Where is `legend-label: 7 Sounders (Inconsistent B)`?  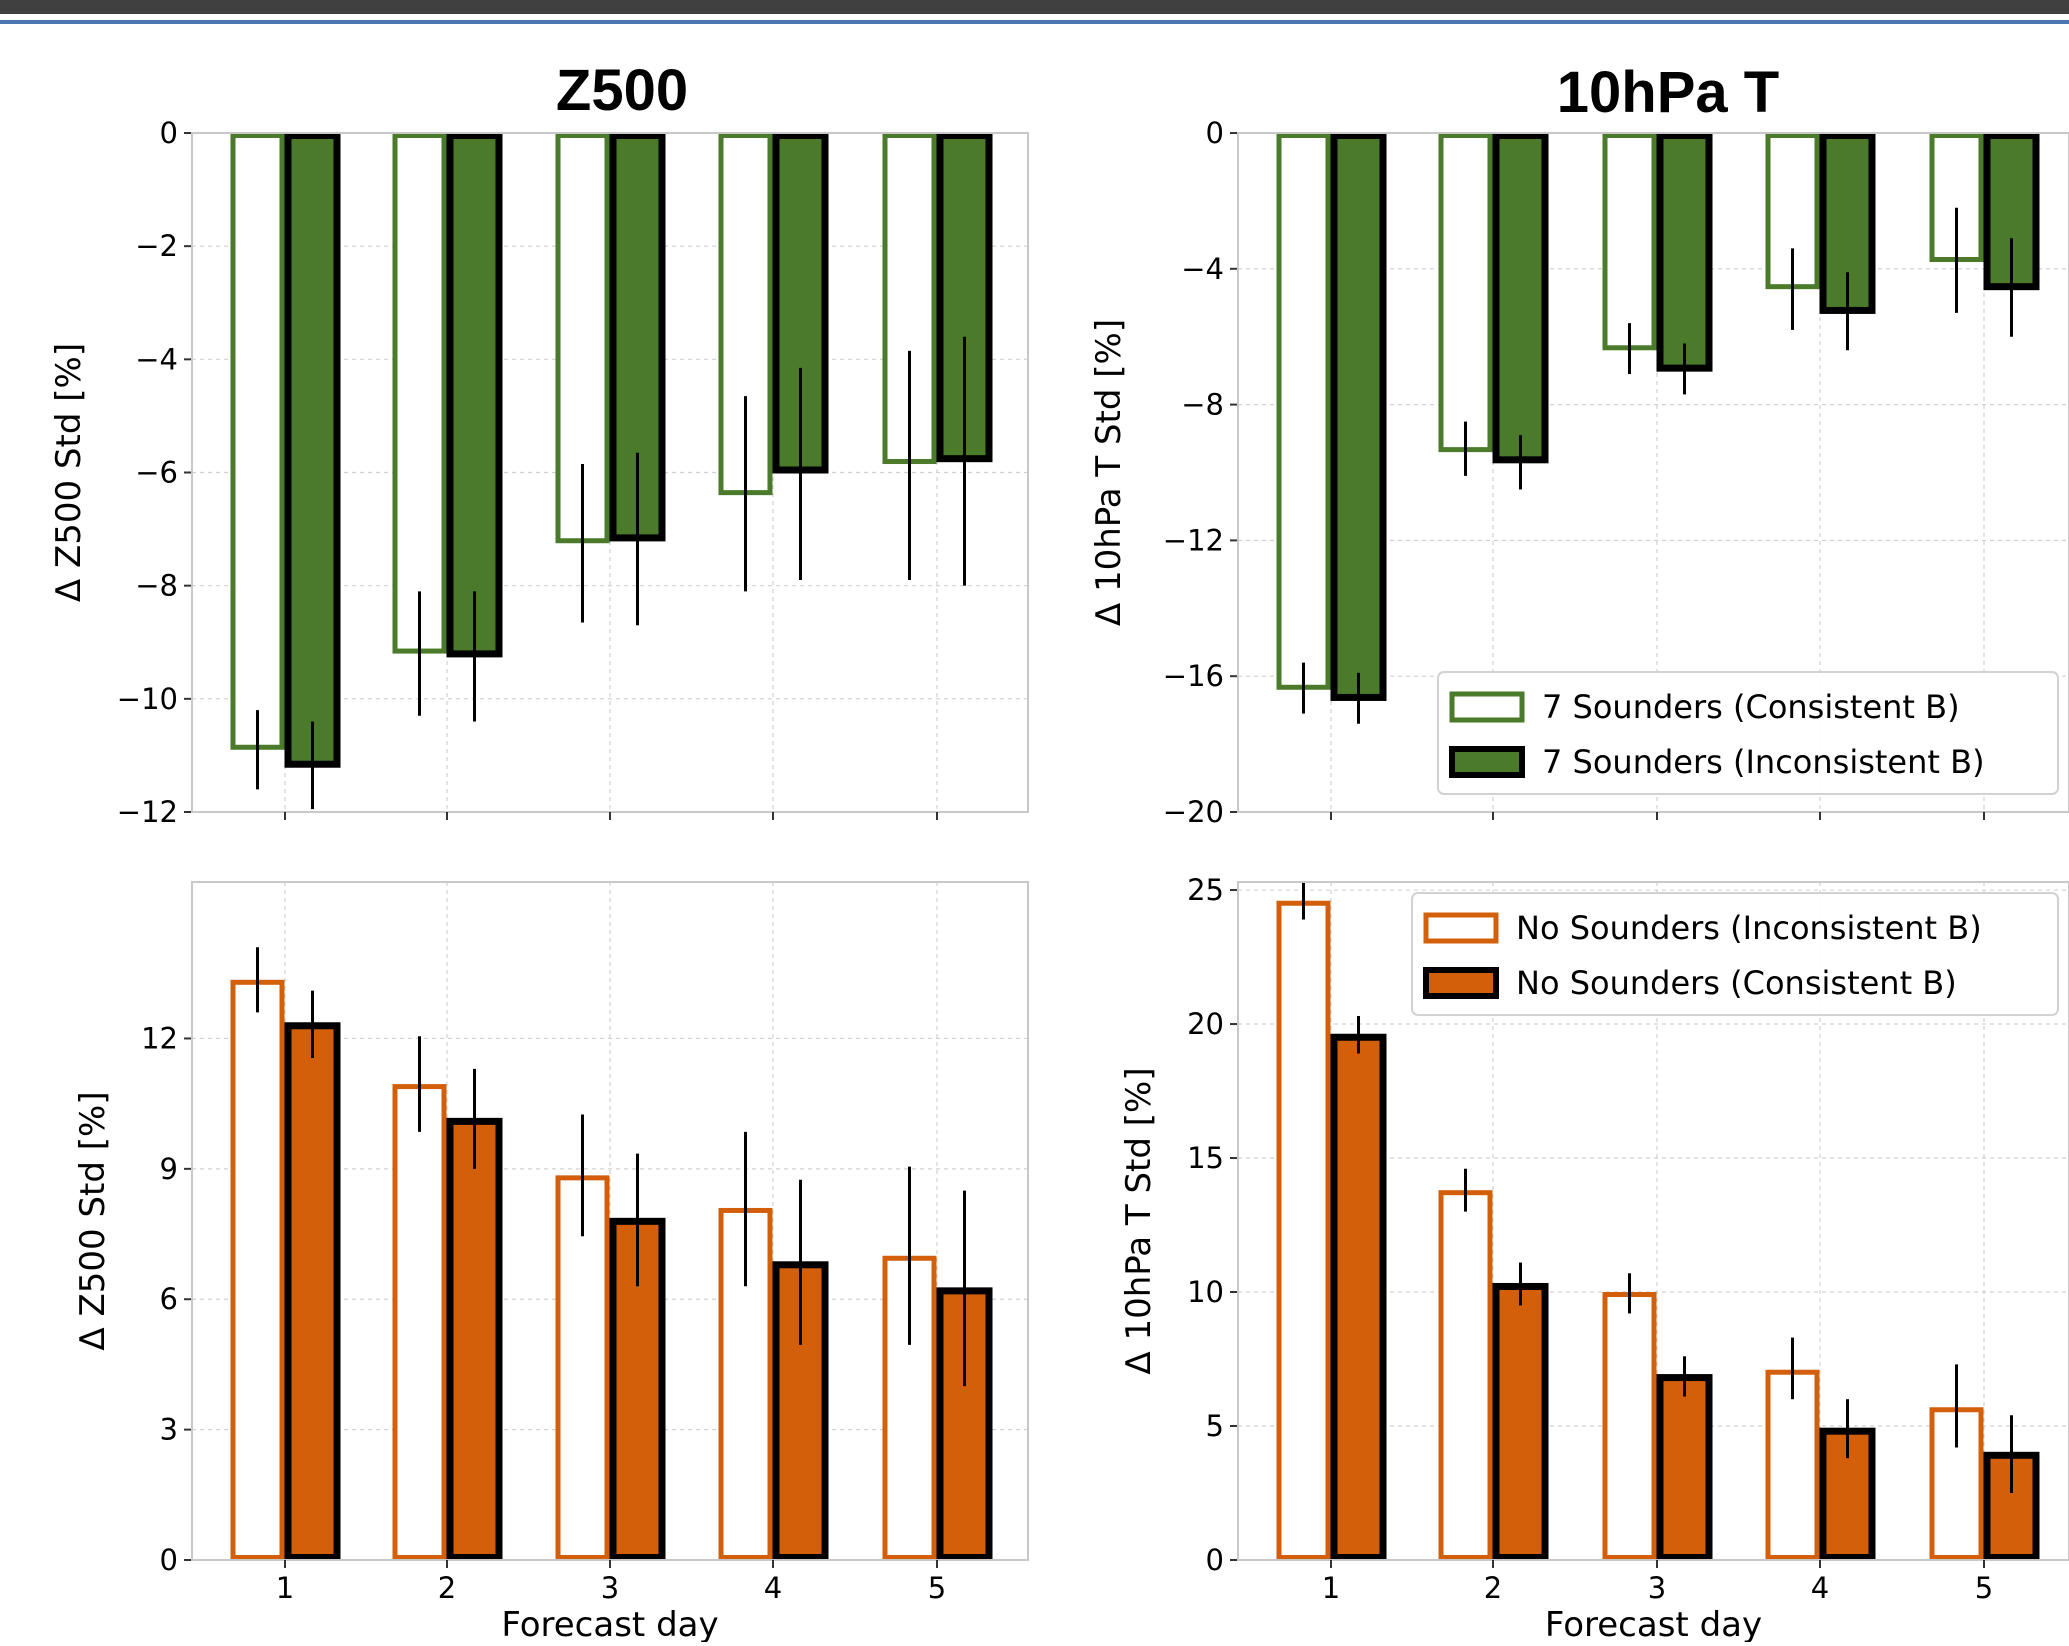 legend-label: 7 Sounders (Inconsistent B) is located at coordinates (1763, 762).